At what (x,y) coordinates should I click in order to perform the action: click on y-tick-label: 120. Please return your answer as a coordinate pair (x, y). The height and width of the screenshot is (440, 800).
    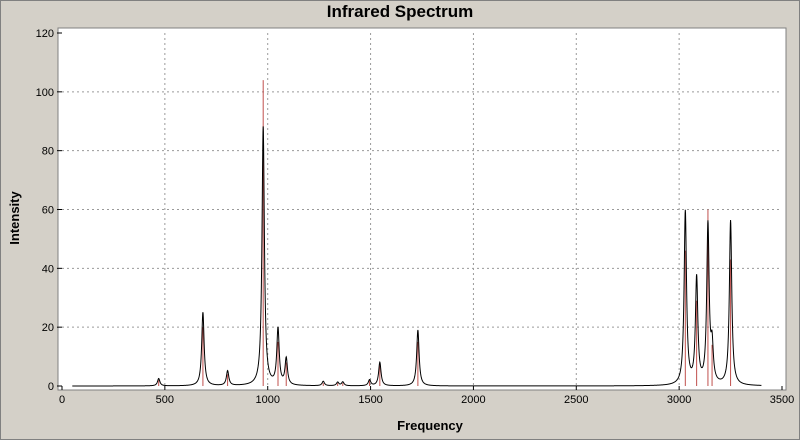
    Looking at the image, I should click on (45, 34).